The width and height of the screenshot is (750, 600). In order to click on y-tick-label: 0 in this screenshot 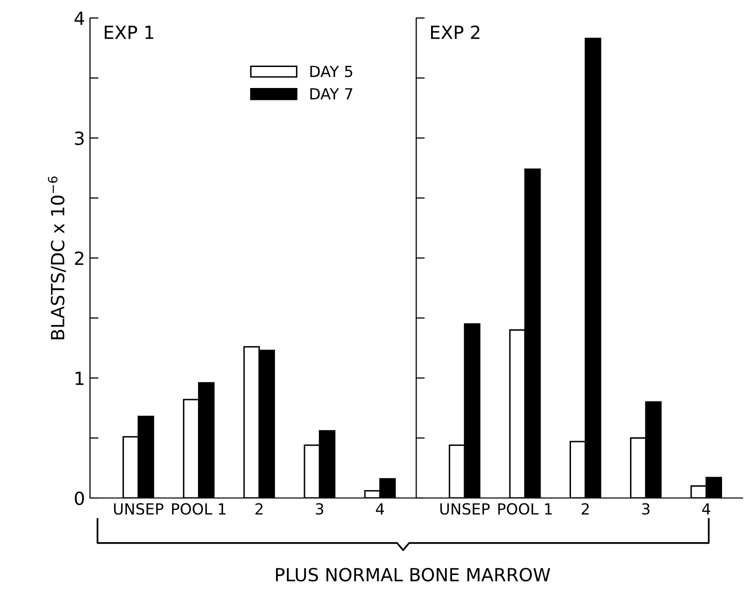, I will do `click(79, 498)`.